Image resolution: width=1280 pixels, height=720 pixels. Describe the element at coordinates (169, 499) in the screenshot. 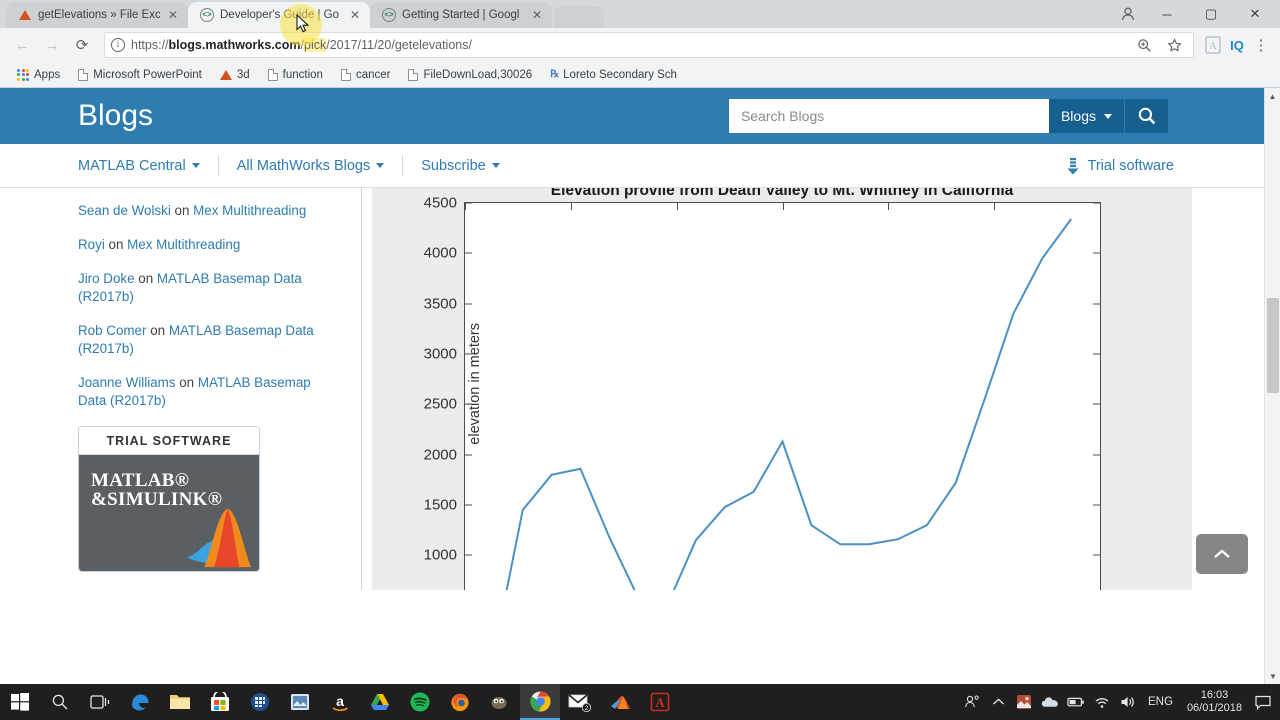

I see `trial-software-card: TRIAL SOFTWARE MATLAB® &SIMULINK®` at that location.